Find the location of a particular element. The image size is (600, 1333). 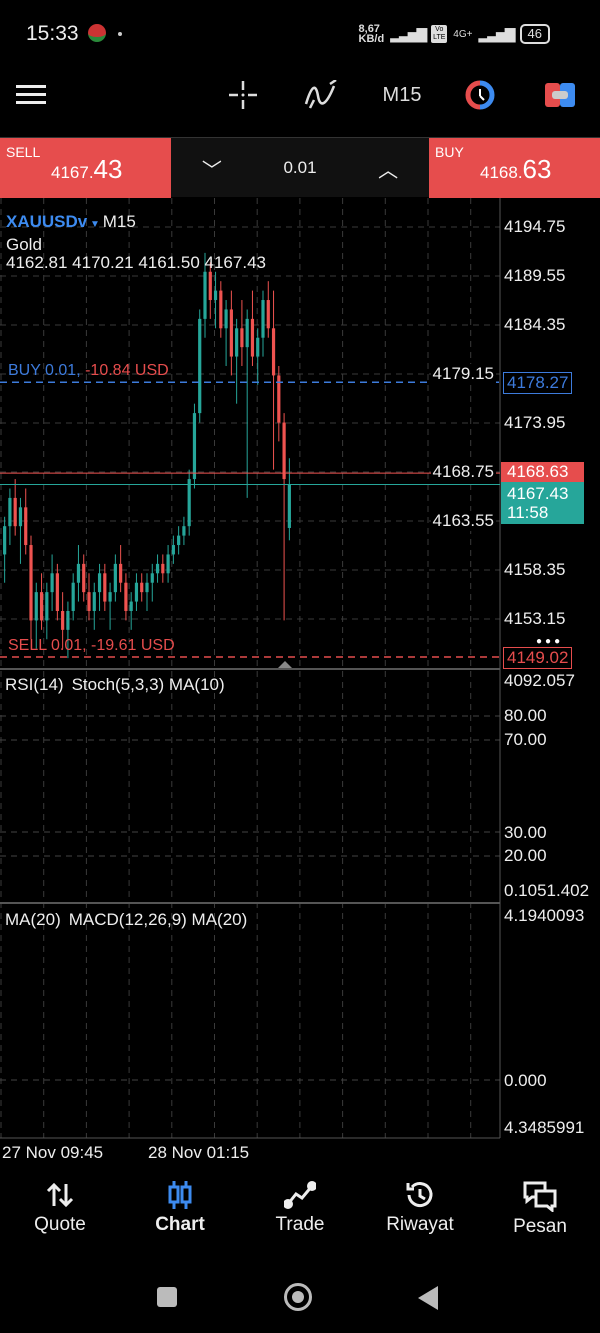

sell-position-pl: -19.61 USD is located at coordinates (133, 645).